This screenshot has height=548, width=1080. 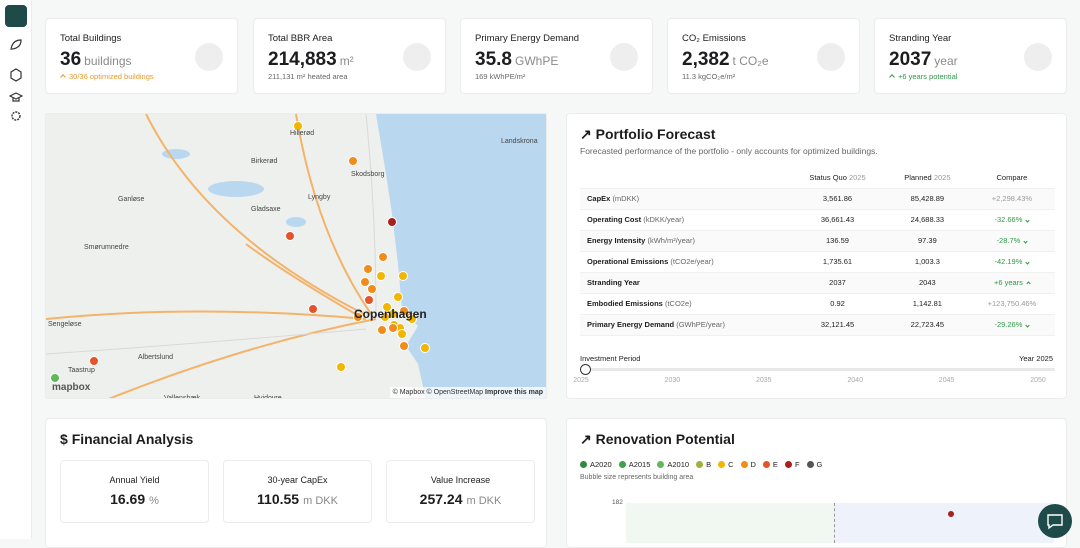 I want to click on forecast-title-text: Portfolio Forecast, so click(x=655, y=134).